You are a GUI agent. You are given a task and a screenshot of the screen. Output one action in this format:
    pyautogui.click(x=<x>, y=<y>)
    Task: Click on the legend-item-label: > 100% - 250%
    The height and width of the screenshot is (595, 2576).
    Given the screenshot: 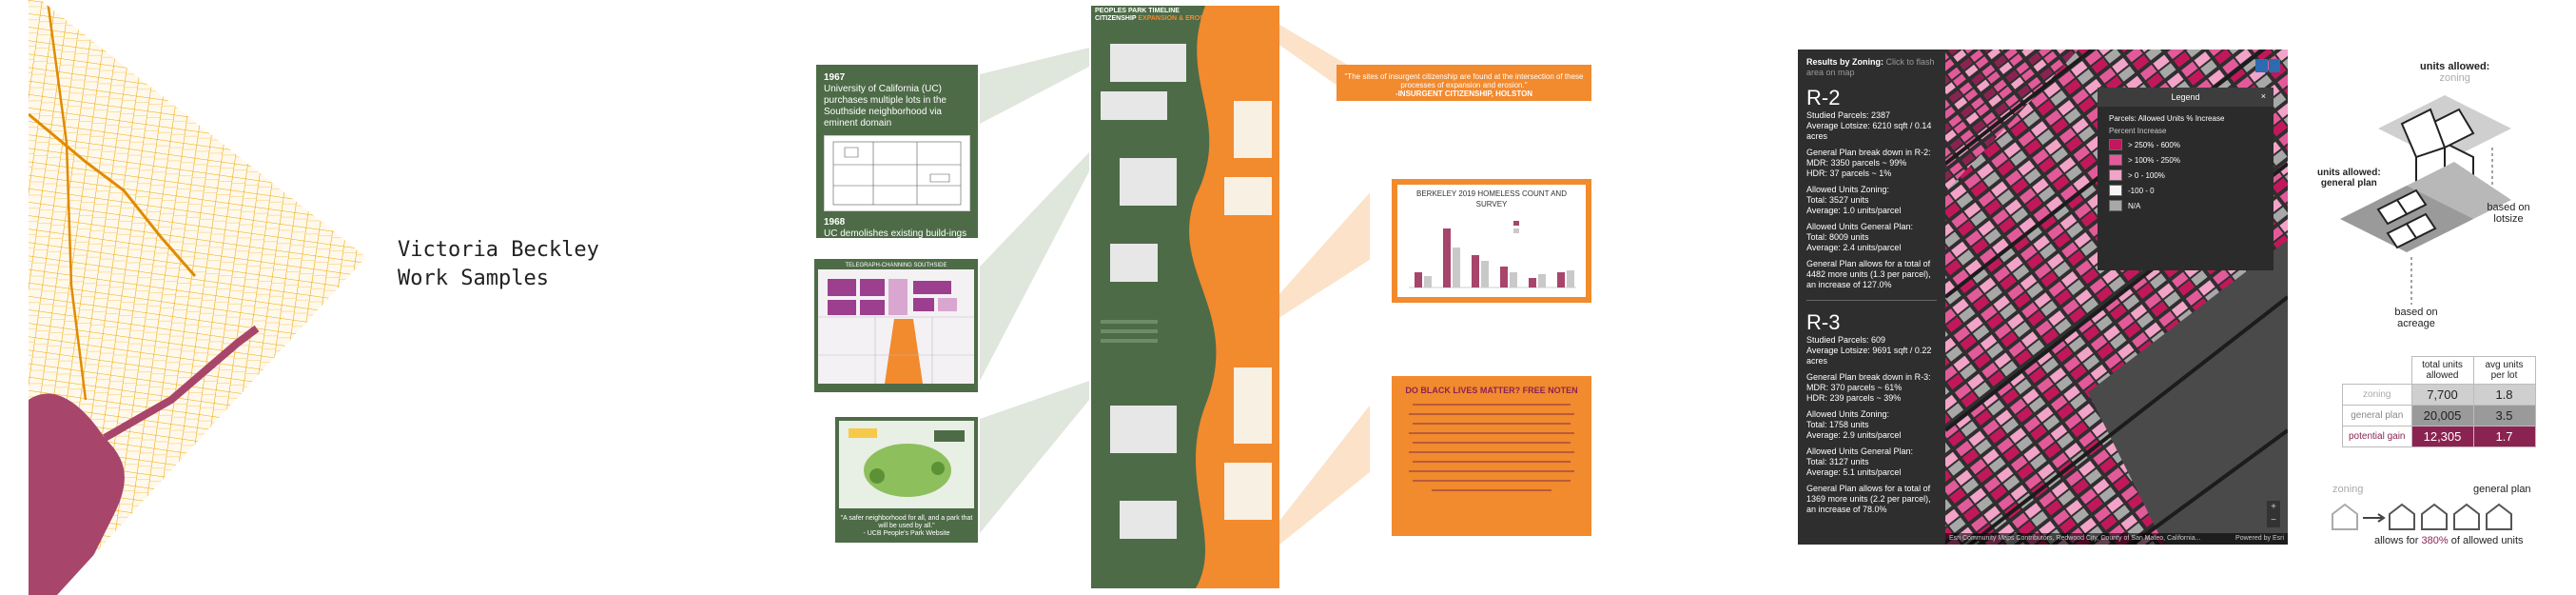 What is the action you would take?
    pyautogui.click(x=2154, y=160)
    